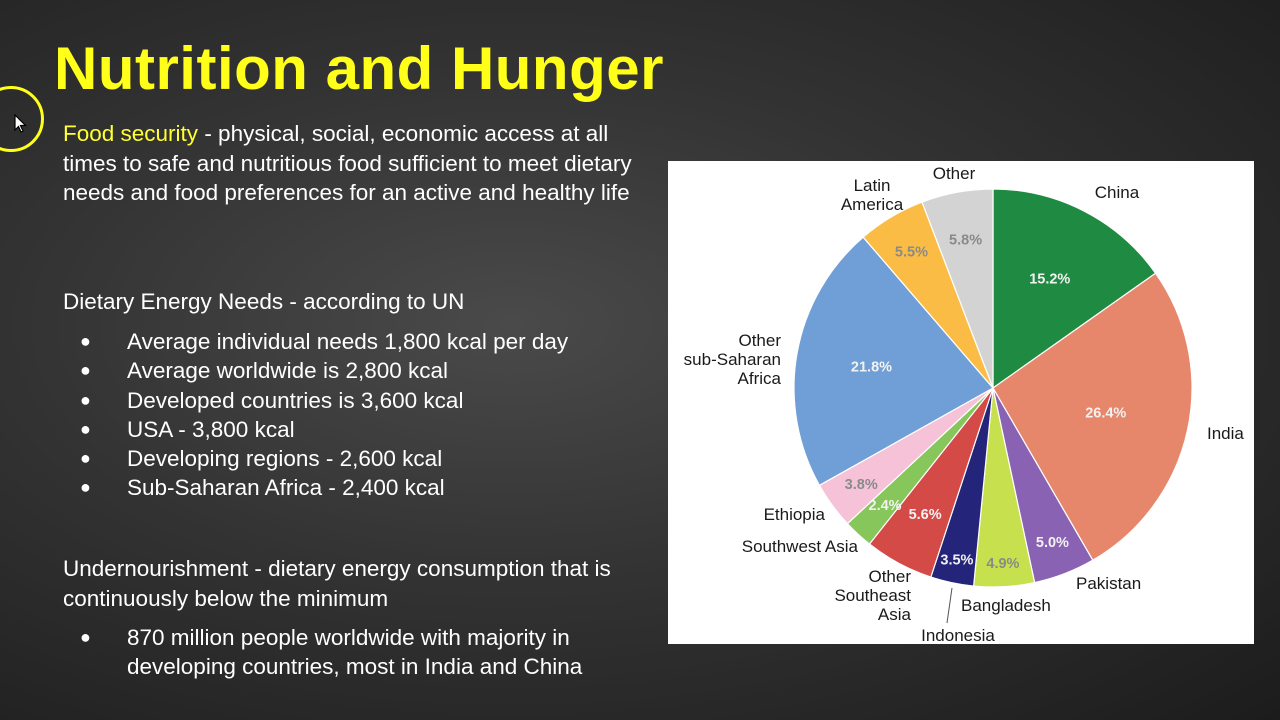 The image size is (1280, 720). Describe the element at coordinates (324, 487) in the screenshot. I see `list-item: ● Sub-Saharan Africa - 2,400 kcal` at that location.